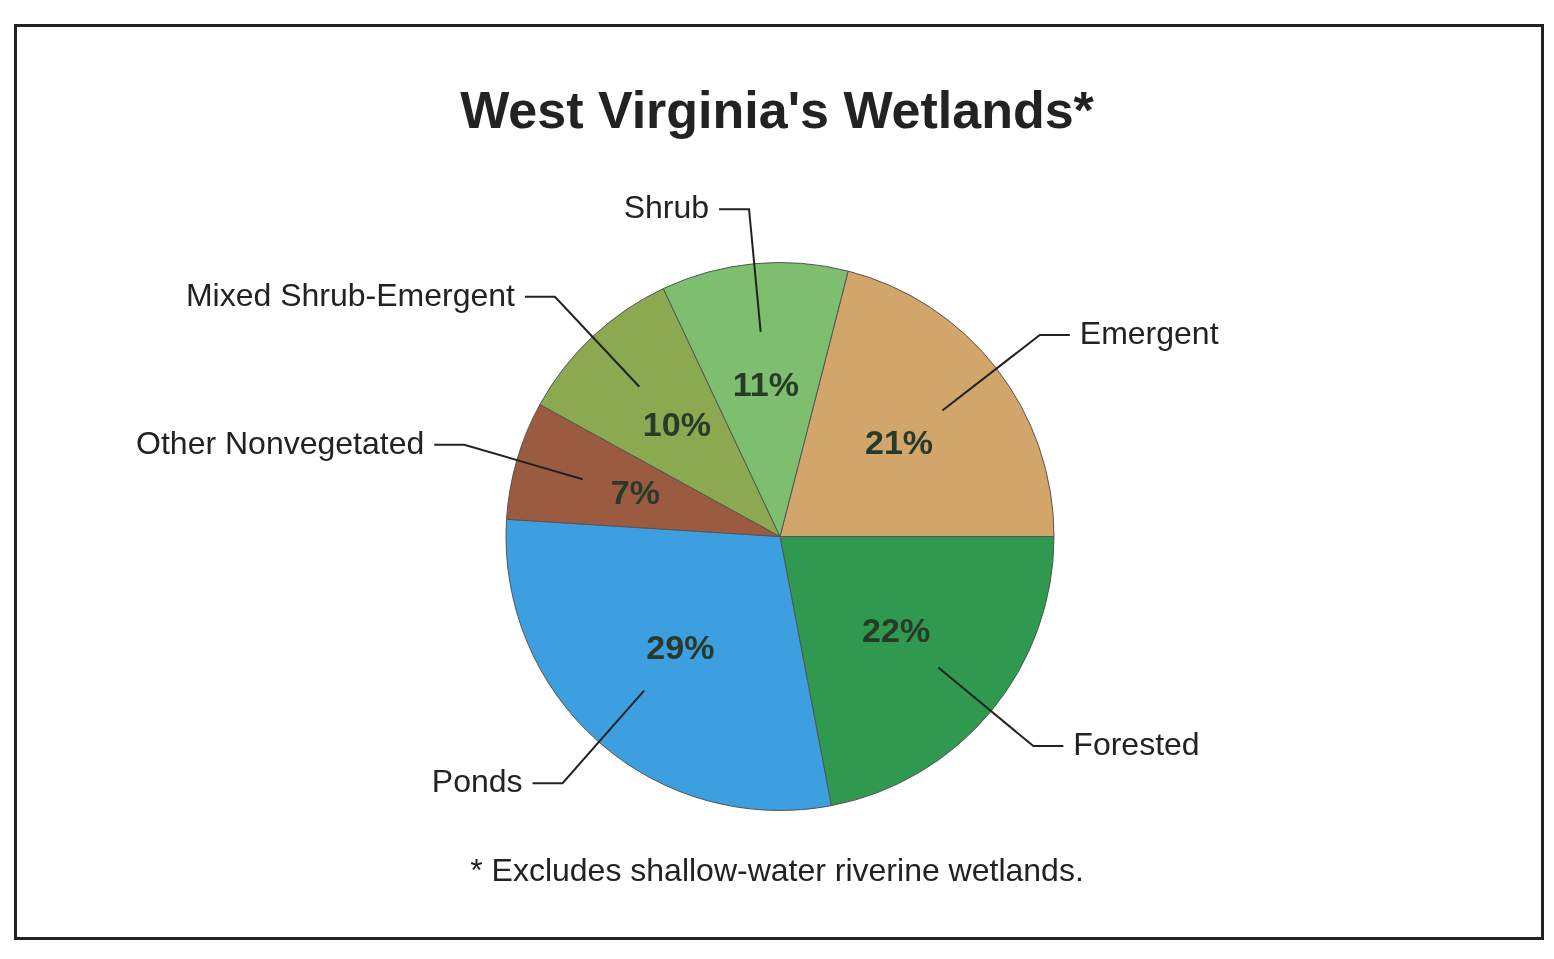 The width and height of the screenshot is (1554, 959). I want to click on data-label: 10%, so click(676, 424).